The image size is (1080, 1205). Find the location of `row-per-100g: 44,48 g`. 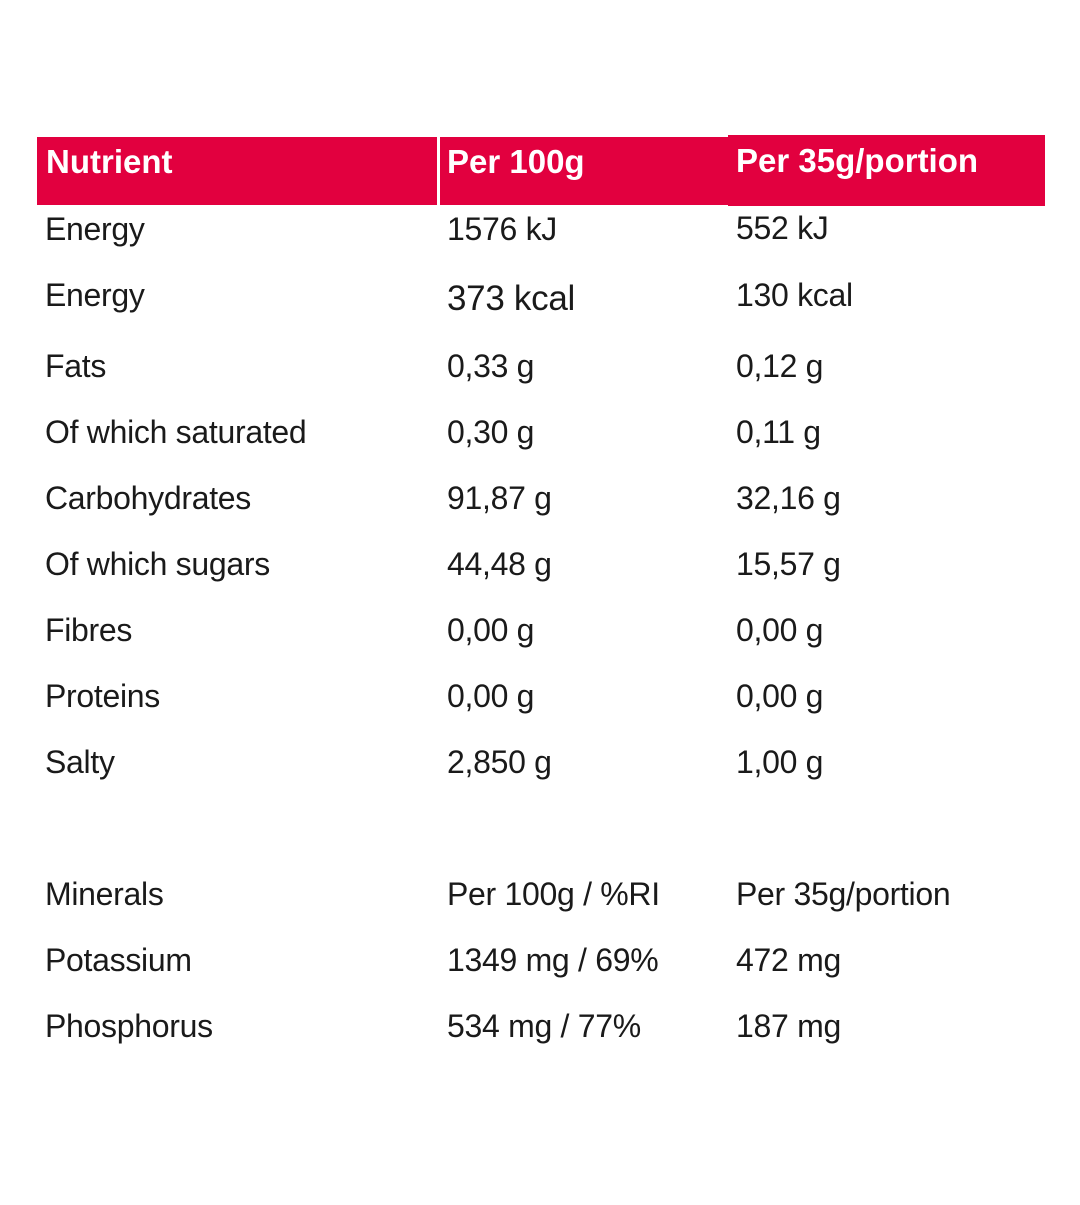

row-per-100g: 44,48 g is located at coordinates (499, 564).